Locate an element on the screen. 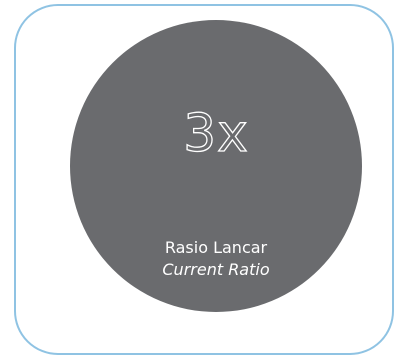 Image resolution: width=398 pixels, height=363 pixels. metric-value: 3x is located at coordinates (215, 133).